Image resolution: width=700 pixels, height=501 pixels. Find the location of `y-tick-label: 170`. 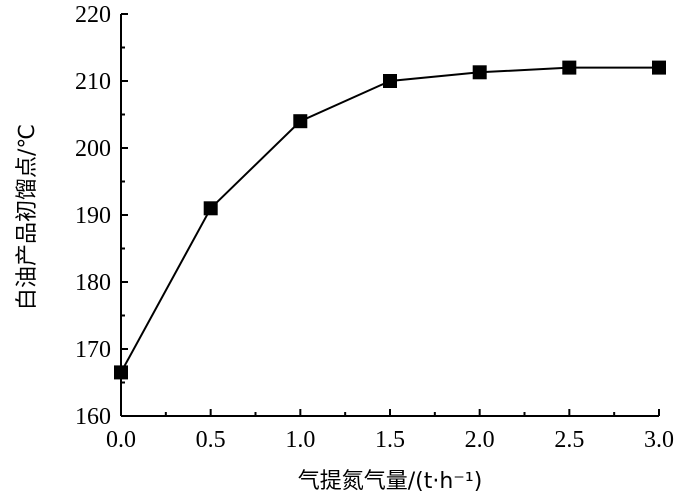

y-tick-label: 170 is located at coordinates (93, 350).